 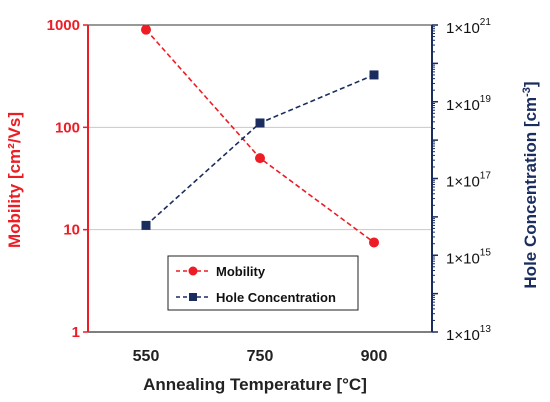 What do you see at coordinates (146, 356) in the screenshot?
I see `x-tick-label: 550` at bounding box center [146, 356].